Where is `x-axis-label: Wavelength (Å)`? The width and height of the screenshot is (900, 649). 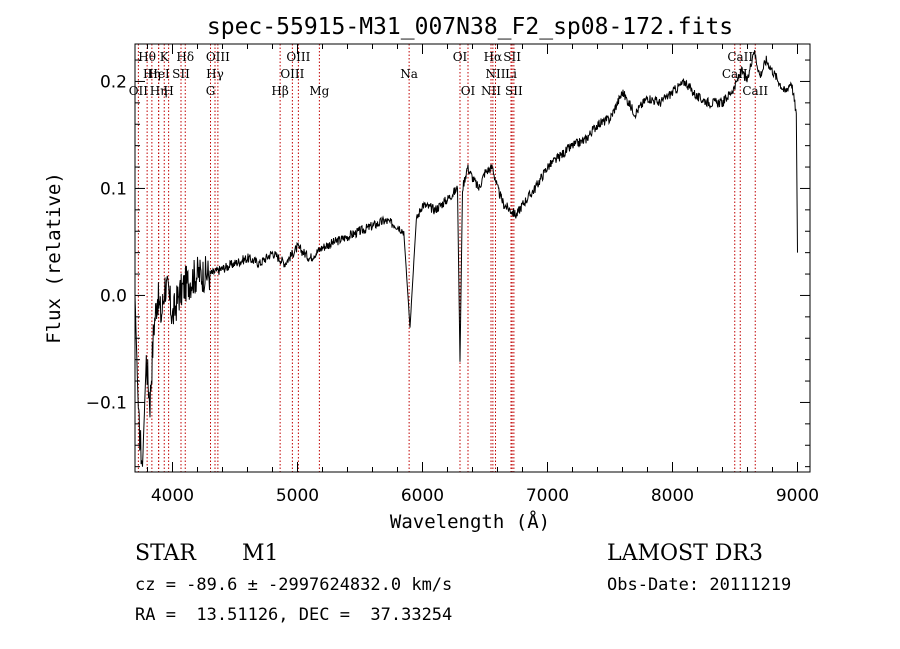 x-axis-label: Wavelength (Å) is located at coordinates (470, 521).